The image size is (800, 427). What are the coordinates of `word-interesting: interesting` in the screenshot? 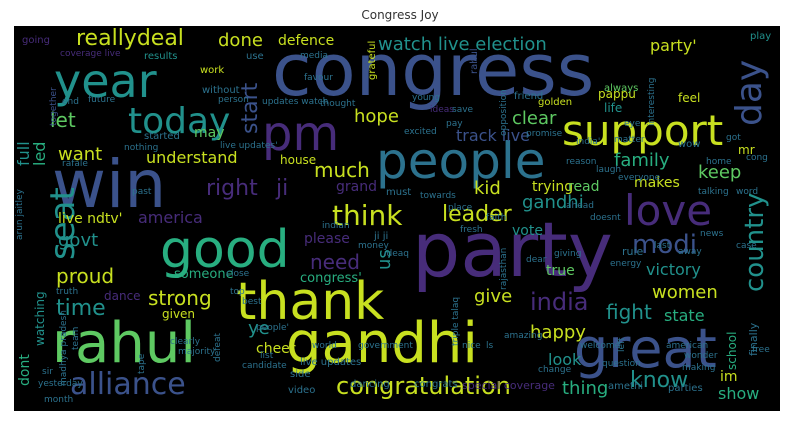 It's located at (652, 101).